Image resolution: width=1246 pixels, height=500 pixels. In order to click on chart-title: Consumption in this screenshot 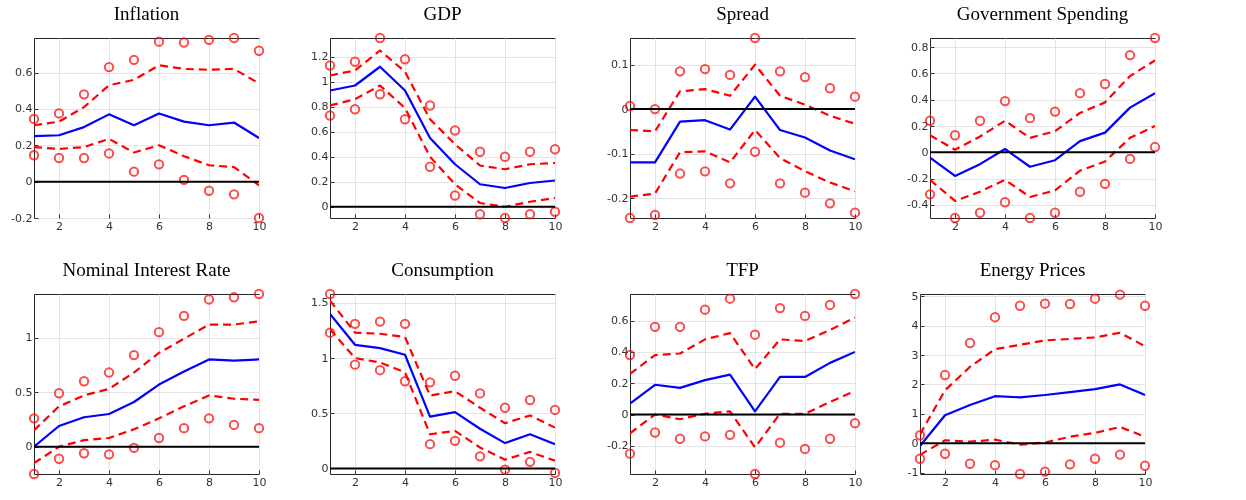, I will do `click(443, 269)`.